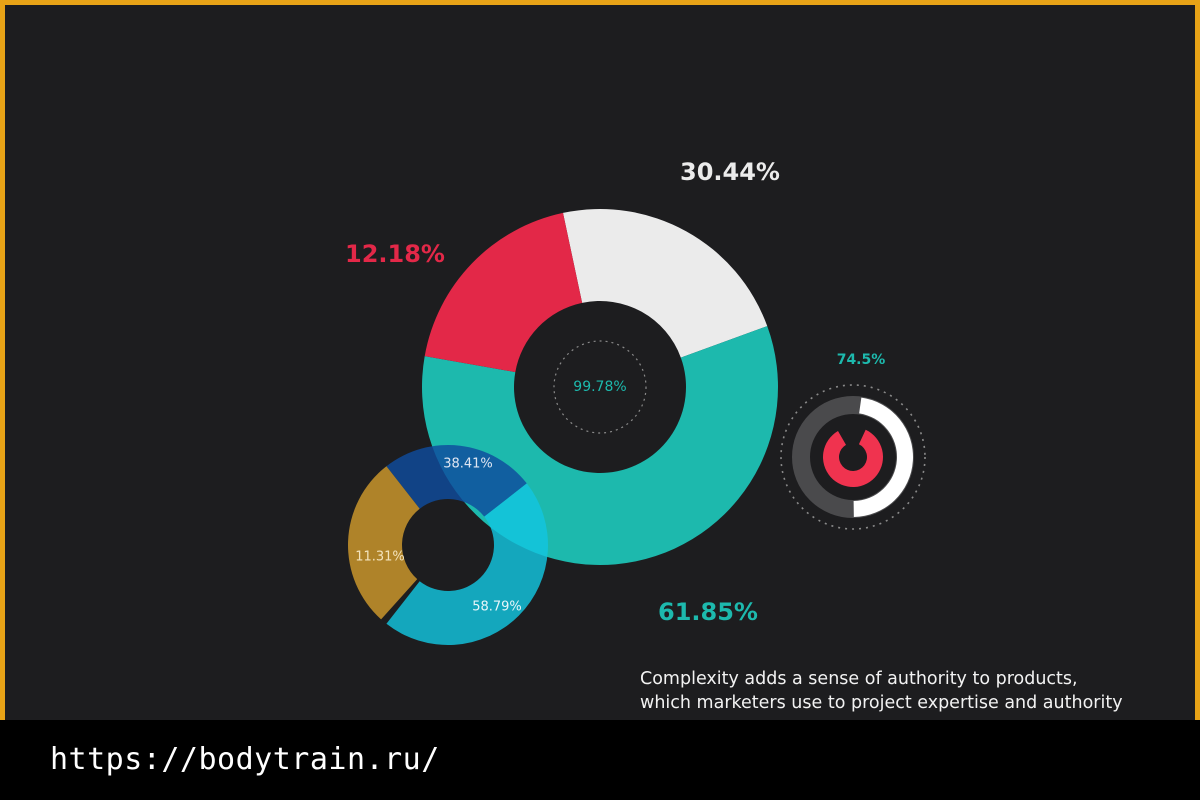  I want to click on big-donut-label-12-18: 12.18%, so click(395, 254).